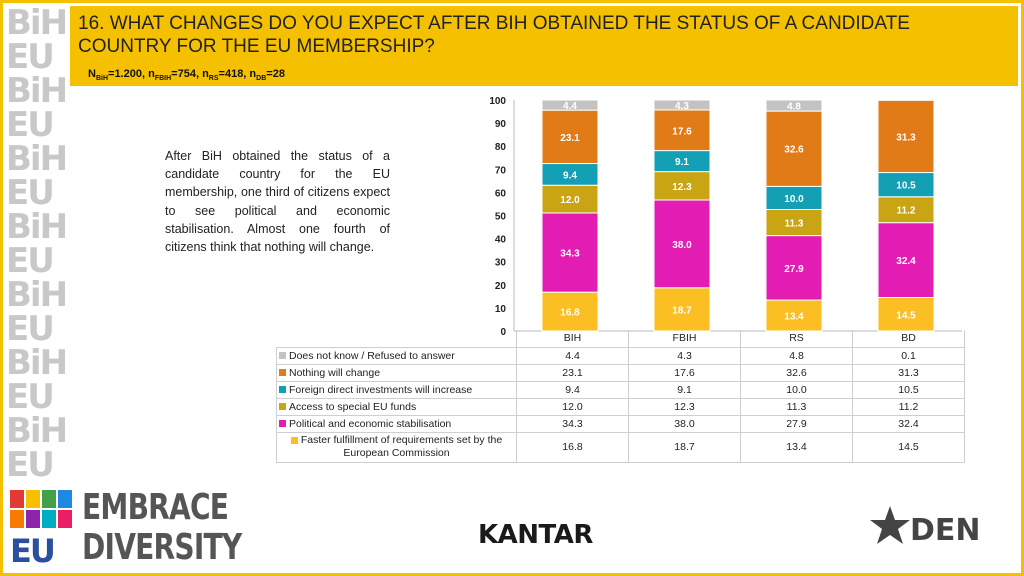 This screenshot has height=576, width=1024. Describe the element at coordinates (908, 406) in the screenshot. I see `table-cell: 11.2` at that location.